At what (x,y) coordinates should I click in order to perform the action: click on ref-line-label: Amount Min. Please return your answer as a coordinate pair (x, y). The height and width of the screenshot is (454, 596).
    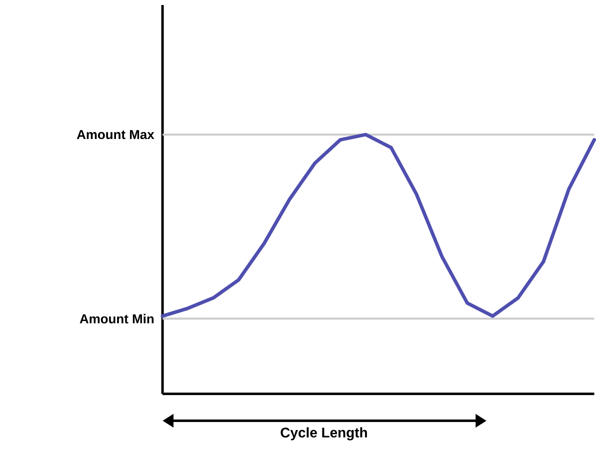
    Looking at the image, I should click on (117, 319).